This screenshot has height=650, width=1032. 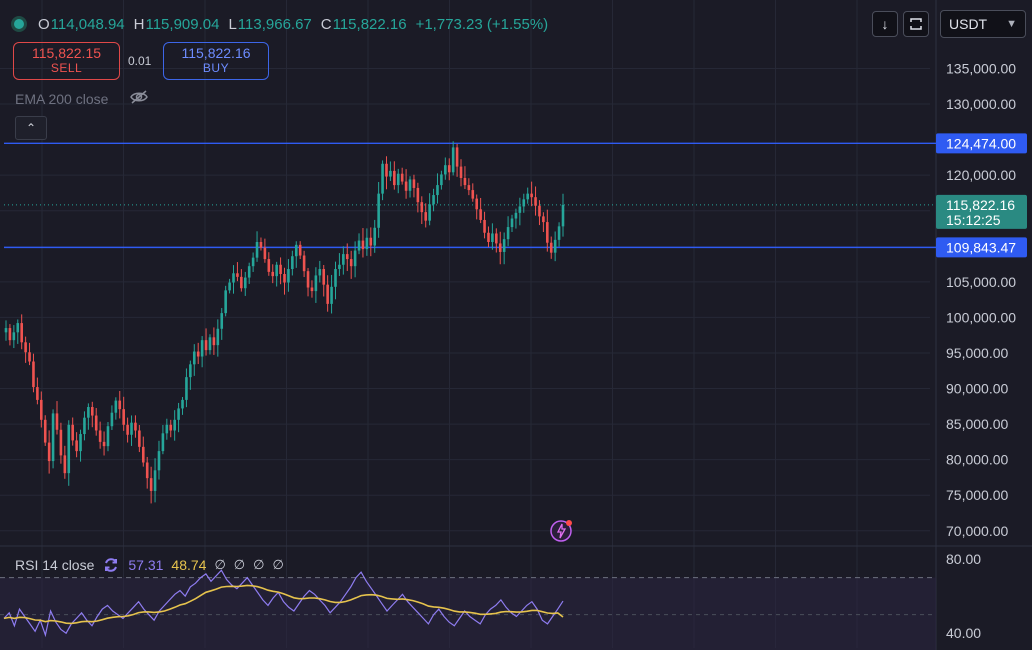 What do you see at coordinates (885, 24) in the screenshot?
I see `download-button: ↓` at bounding box center [885, 24].